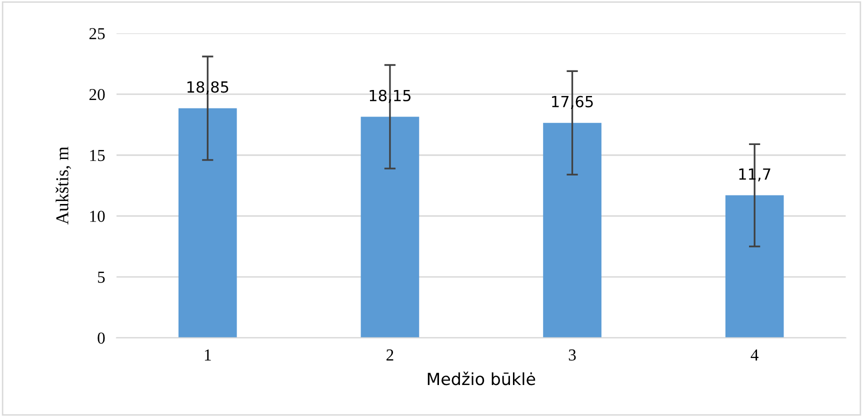 The width and height of the screenshot is (863, 417). I want to click on y-axis-title: Aukštis, m, so click(63, 185).